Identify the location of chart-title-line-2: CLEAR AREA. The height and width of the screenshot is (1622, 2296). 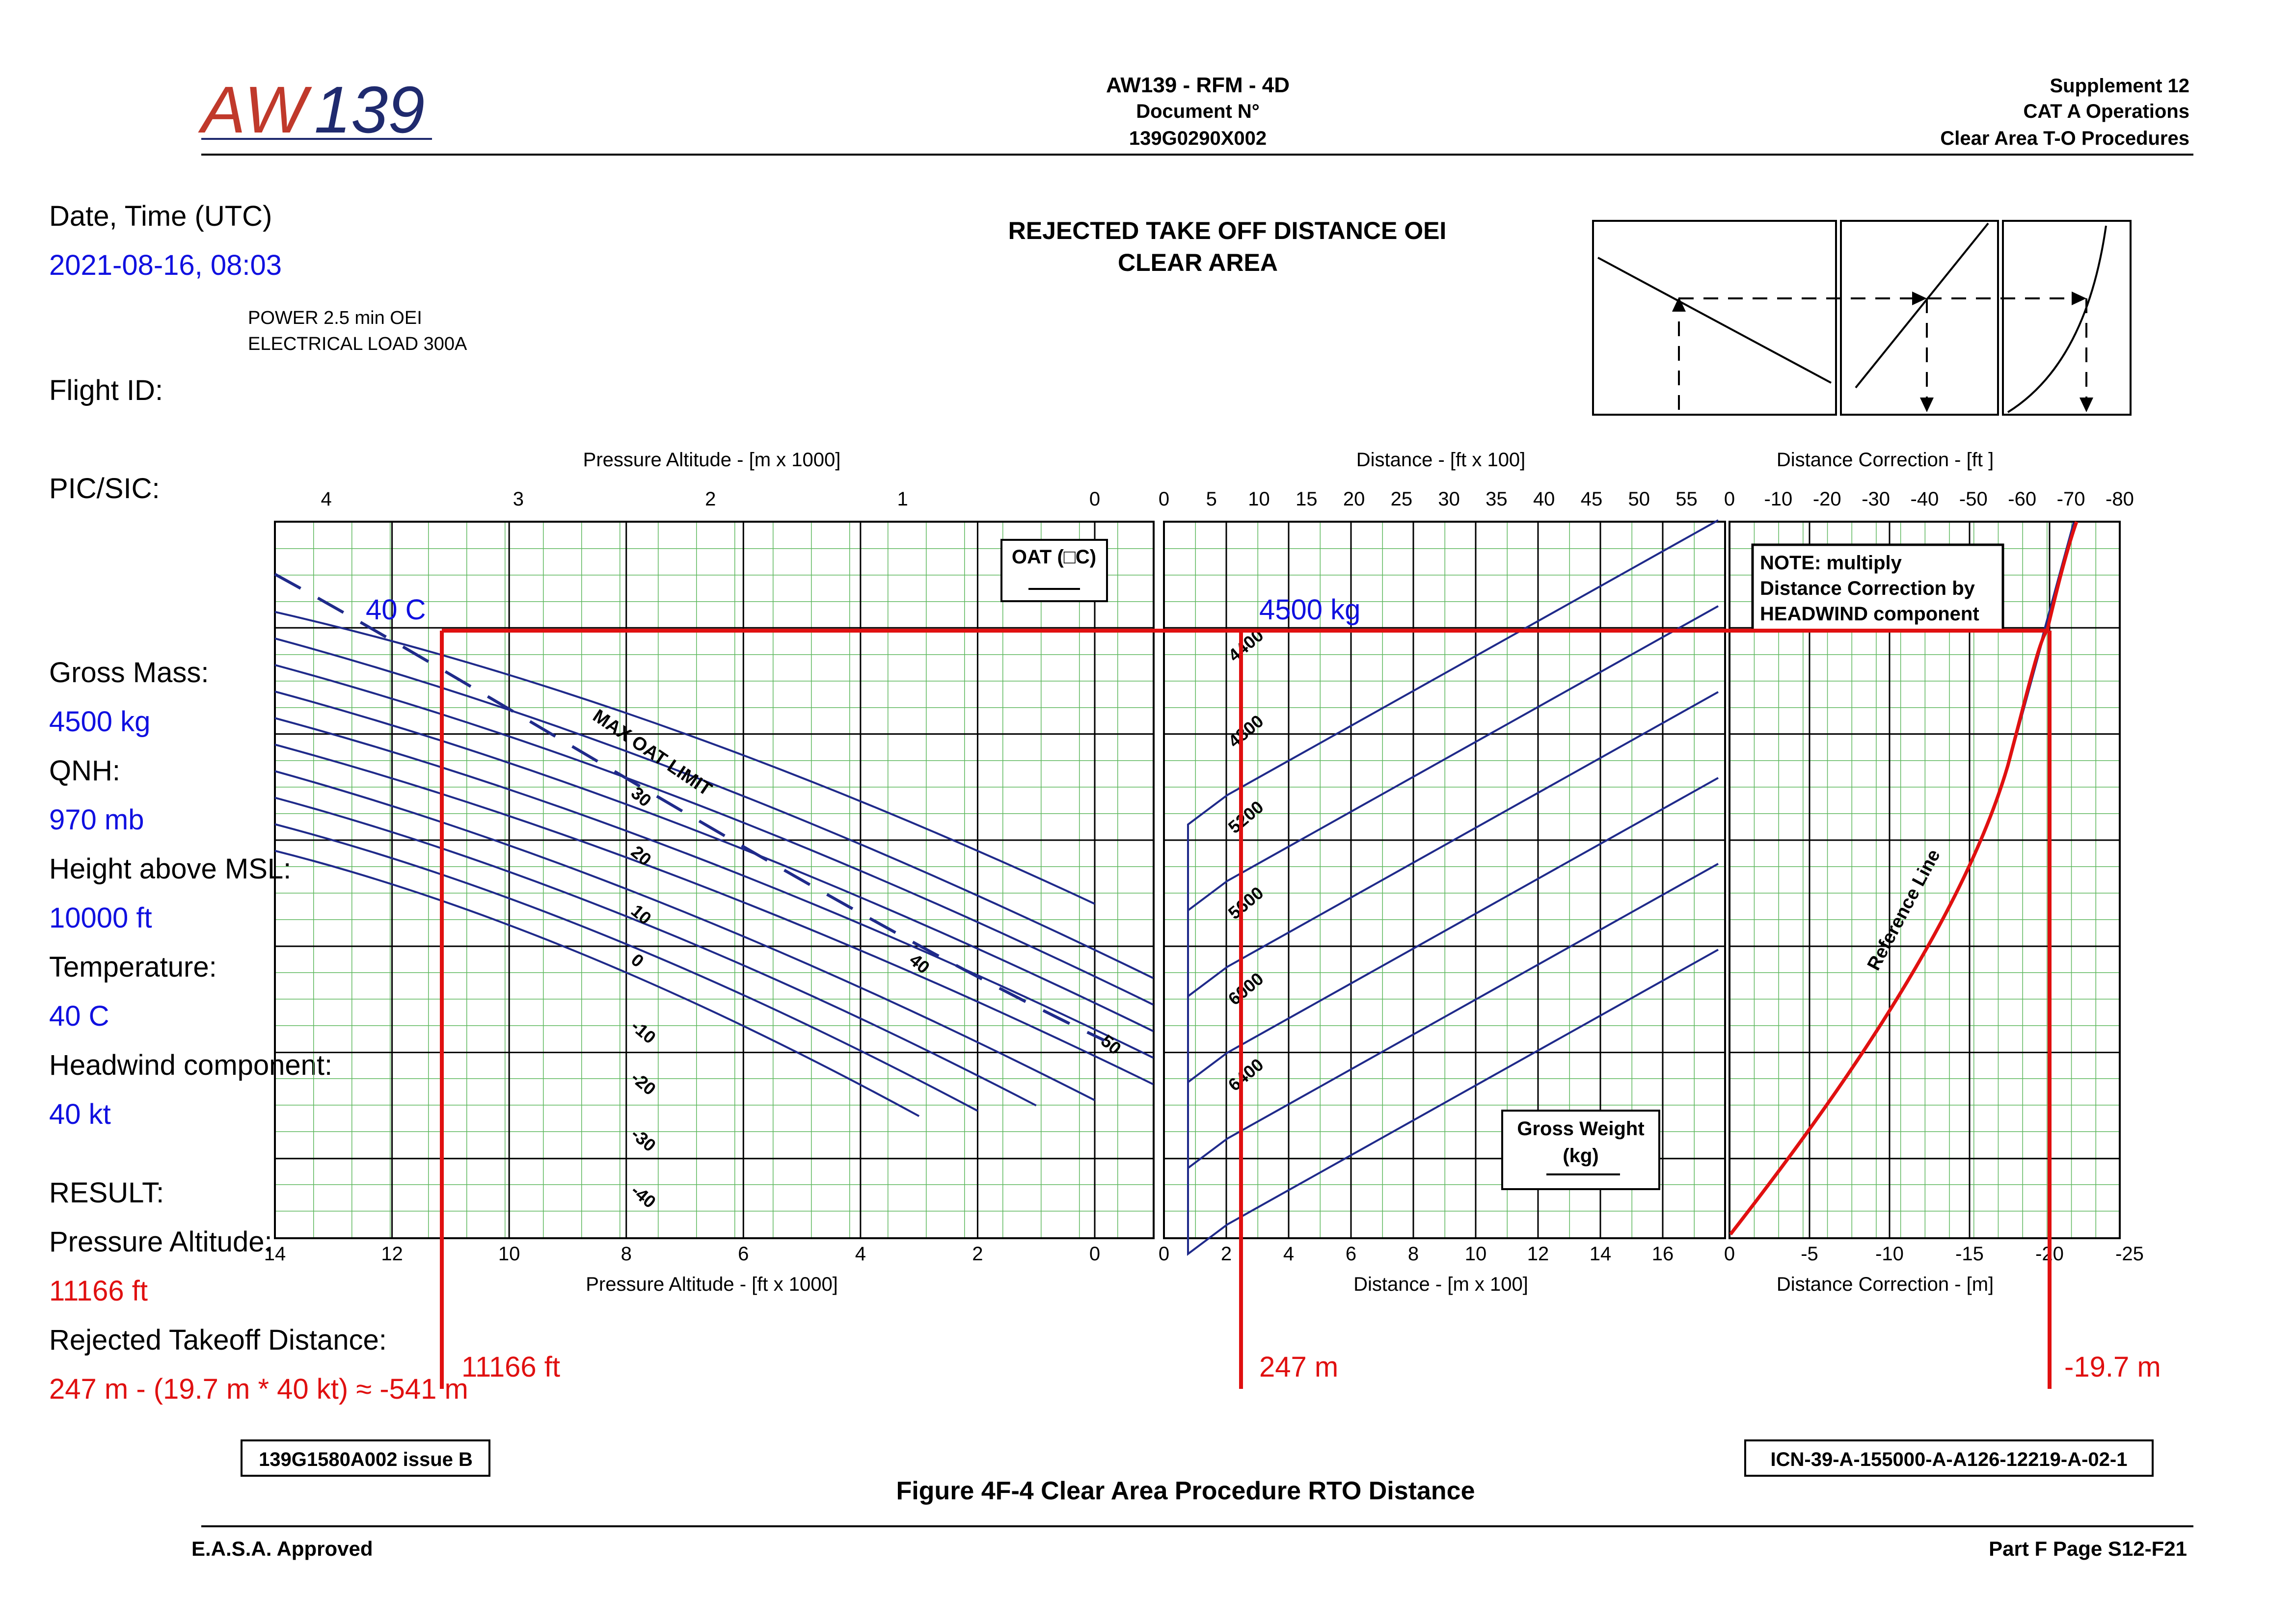
(1198, 262).